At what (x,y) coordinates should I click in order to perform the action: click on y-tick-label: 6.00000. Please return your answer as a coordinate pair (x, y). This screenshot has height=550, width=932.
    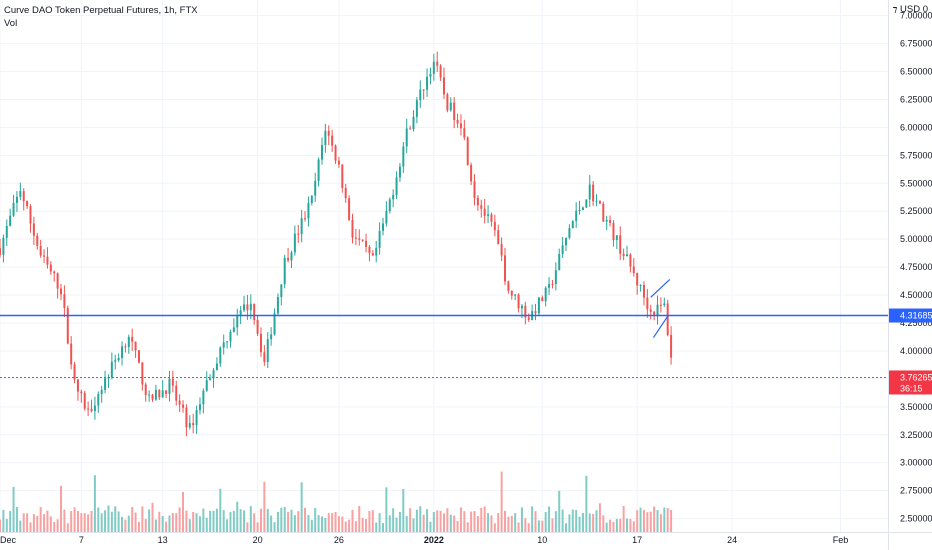
    Looking at the image, I should click on (916, 127).